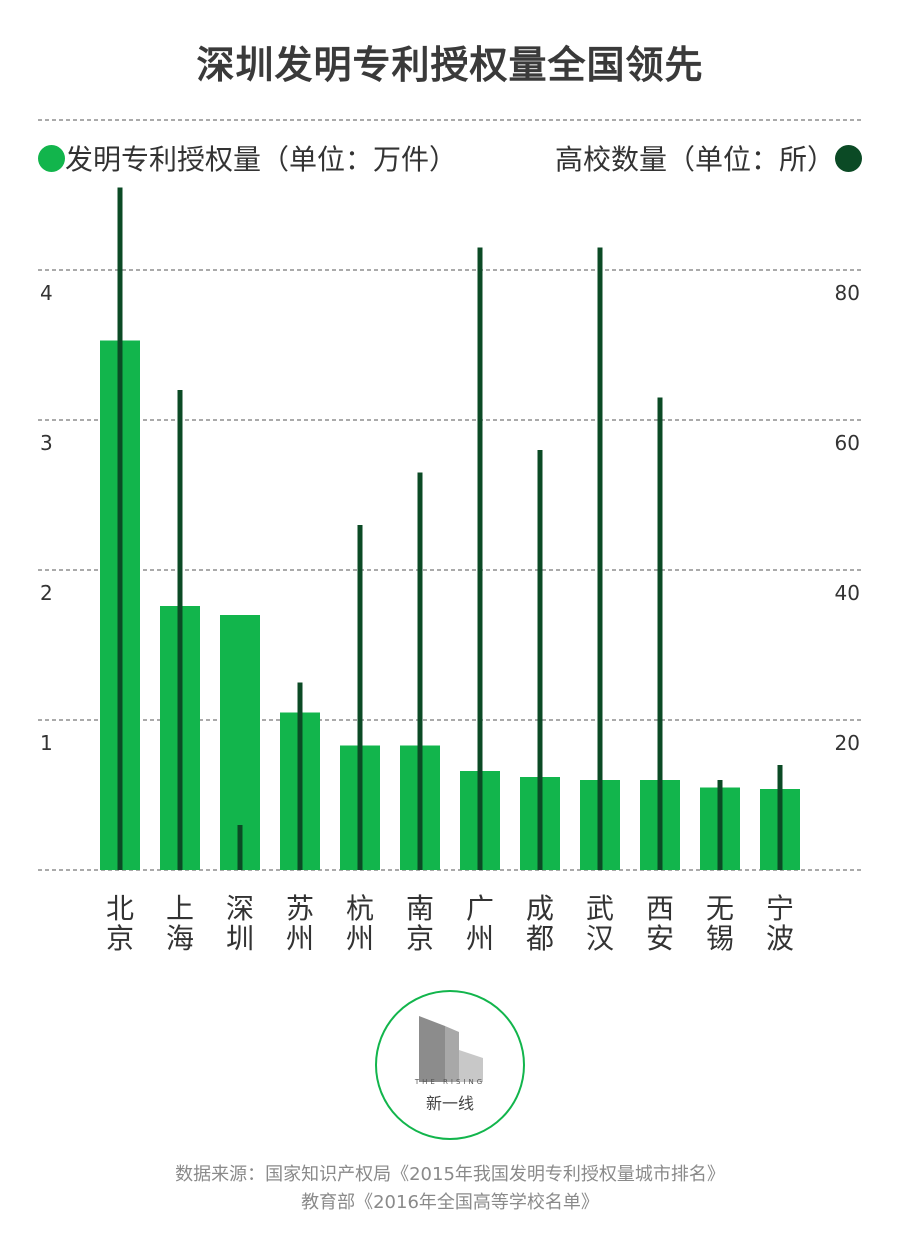  Describe the element at coordinates (46, 743) in the screenshot. I see `y-left-tick-label: 1` at that location.